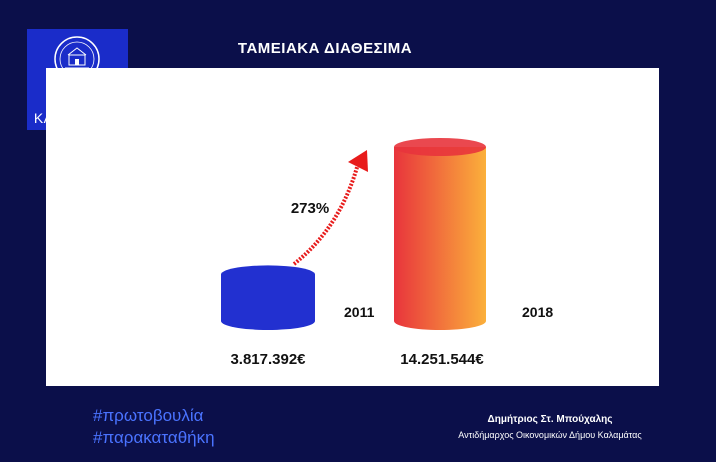 The height and width of the screenshot is (462, 716). I want to click on bar-2011, so click(268, 302).